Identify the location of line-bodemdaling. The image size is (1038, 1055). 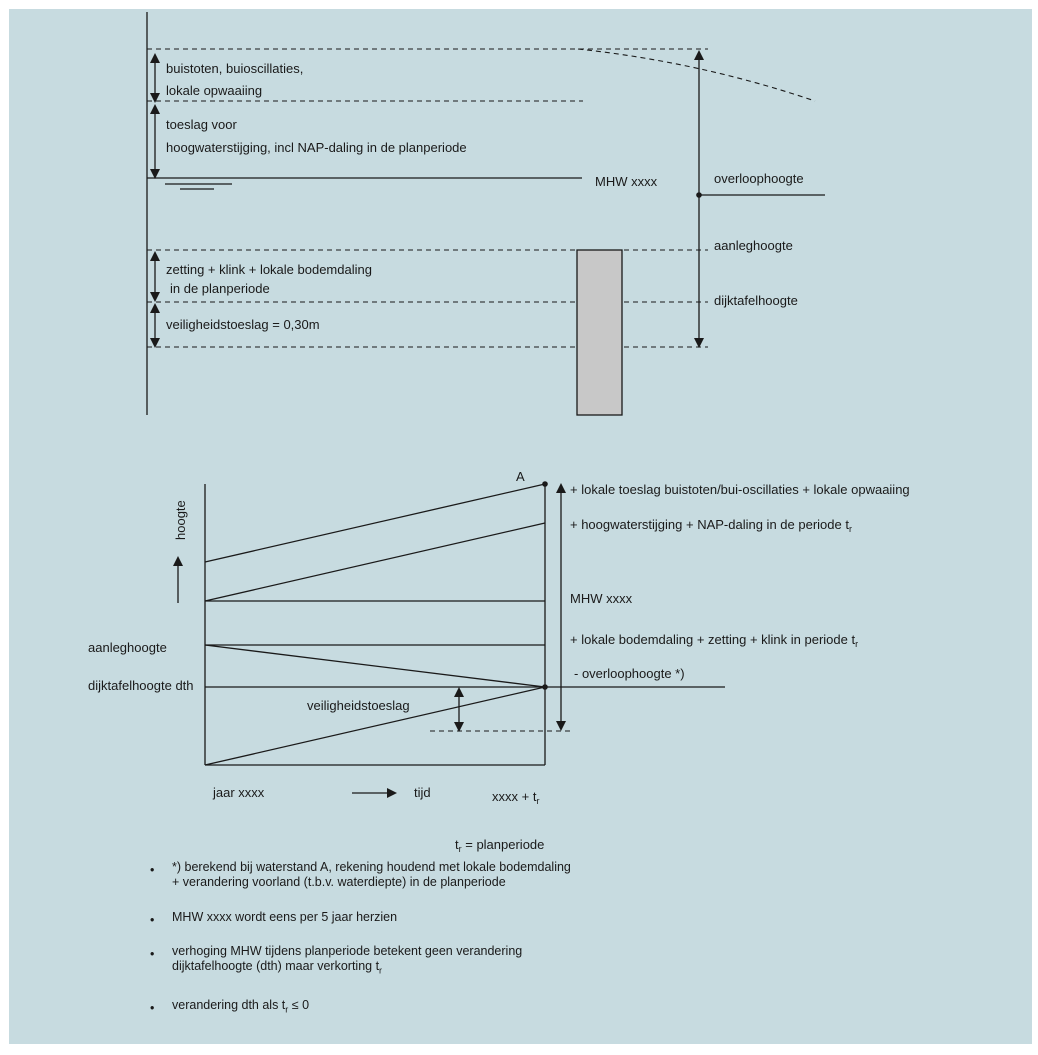
(375, 666).